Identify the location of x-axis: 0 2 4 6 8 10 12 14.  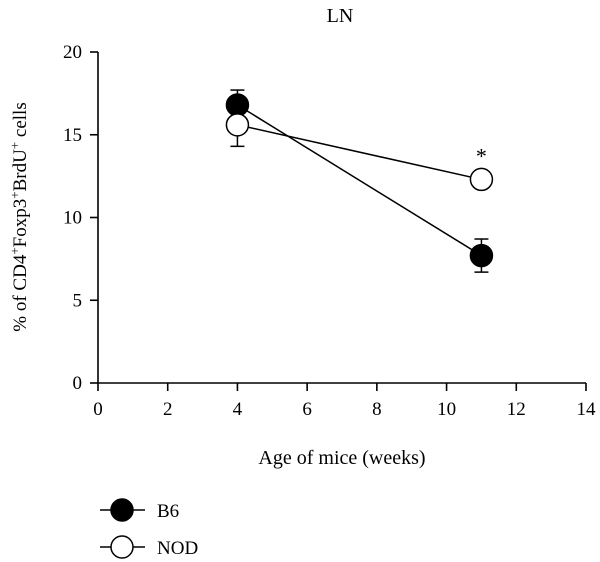
(345, 401).